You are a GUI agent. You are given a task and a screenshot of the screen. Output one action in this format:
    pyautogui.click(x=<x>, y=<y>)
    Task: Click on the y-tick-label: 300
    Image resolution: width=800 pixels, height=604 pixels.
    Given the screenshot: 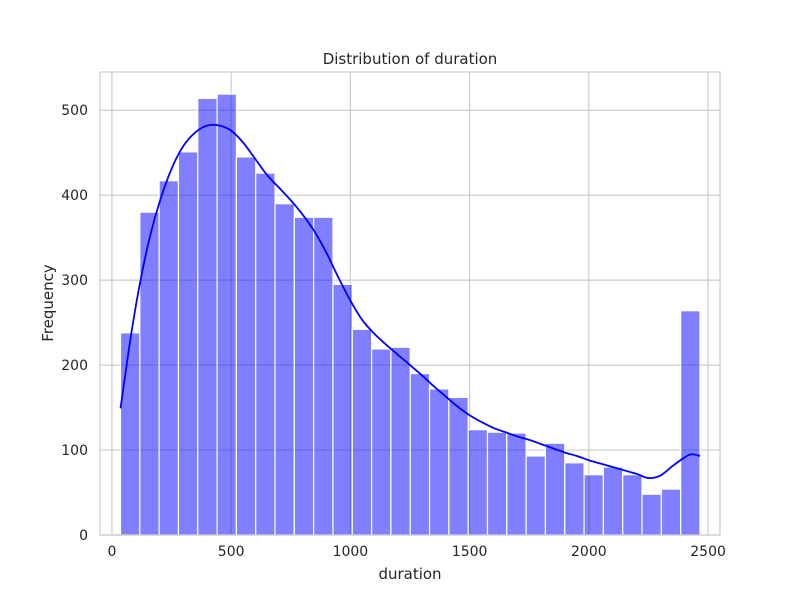 What is the action you would take?
    pyautogui.click(x=74, y=281)
    